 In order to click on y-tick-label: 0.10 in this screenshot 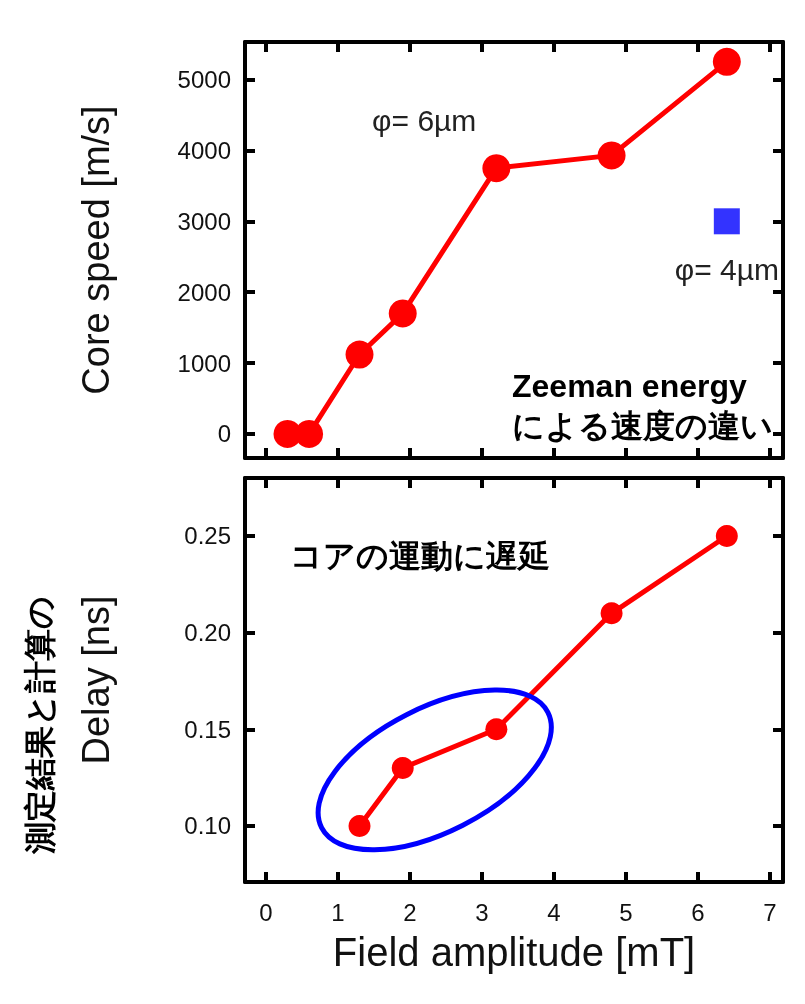, I will do `click(207, 826)`.